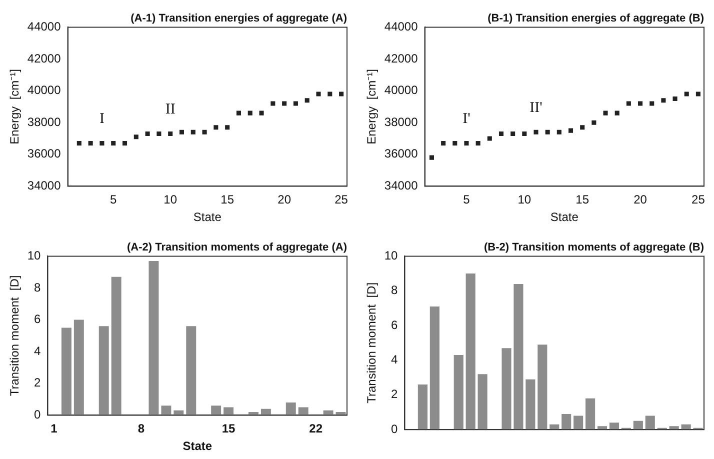 The image size is (714, 459). I want to click on y-axis-title: Energy [cm⁻¹], so click(371, 106).